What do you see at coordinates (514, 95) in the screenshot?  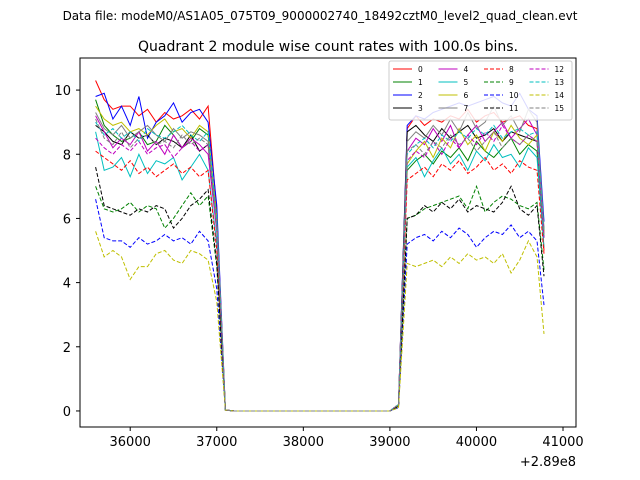 I see `legend-label-10: 10` at bounding box center [514, 95].